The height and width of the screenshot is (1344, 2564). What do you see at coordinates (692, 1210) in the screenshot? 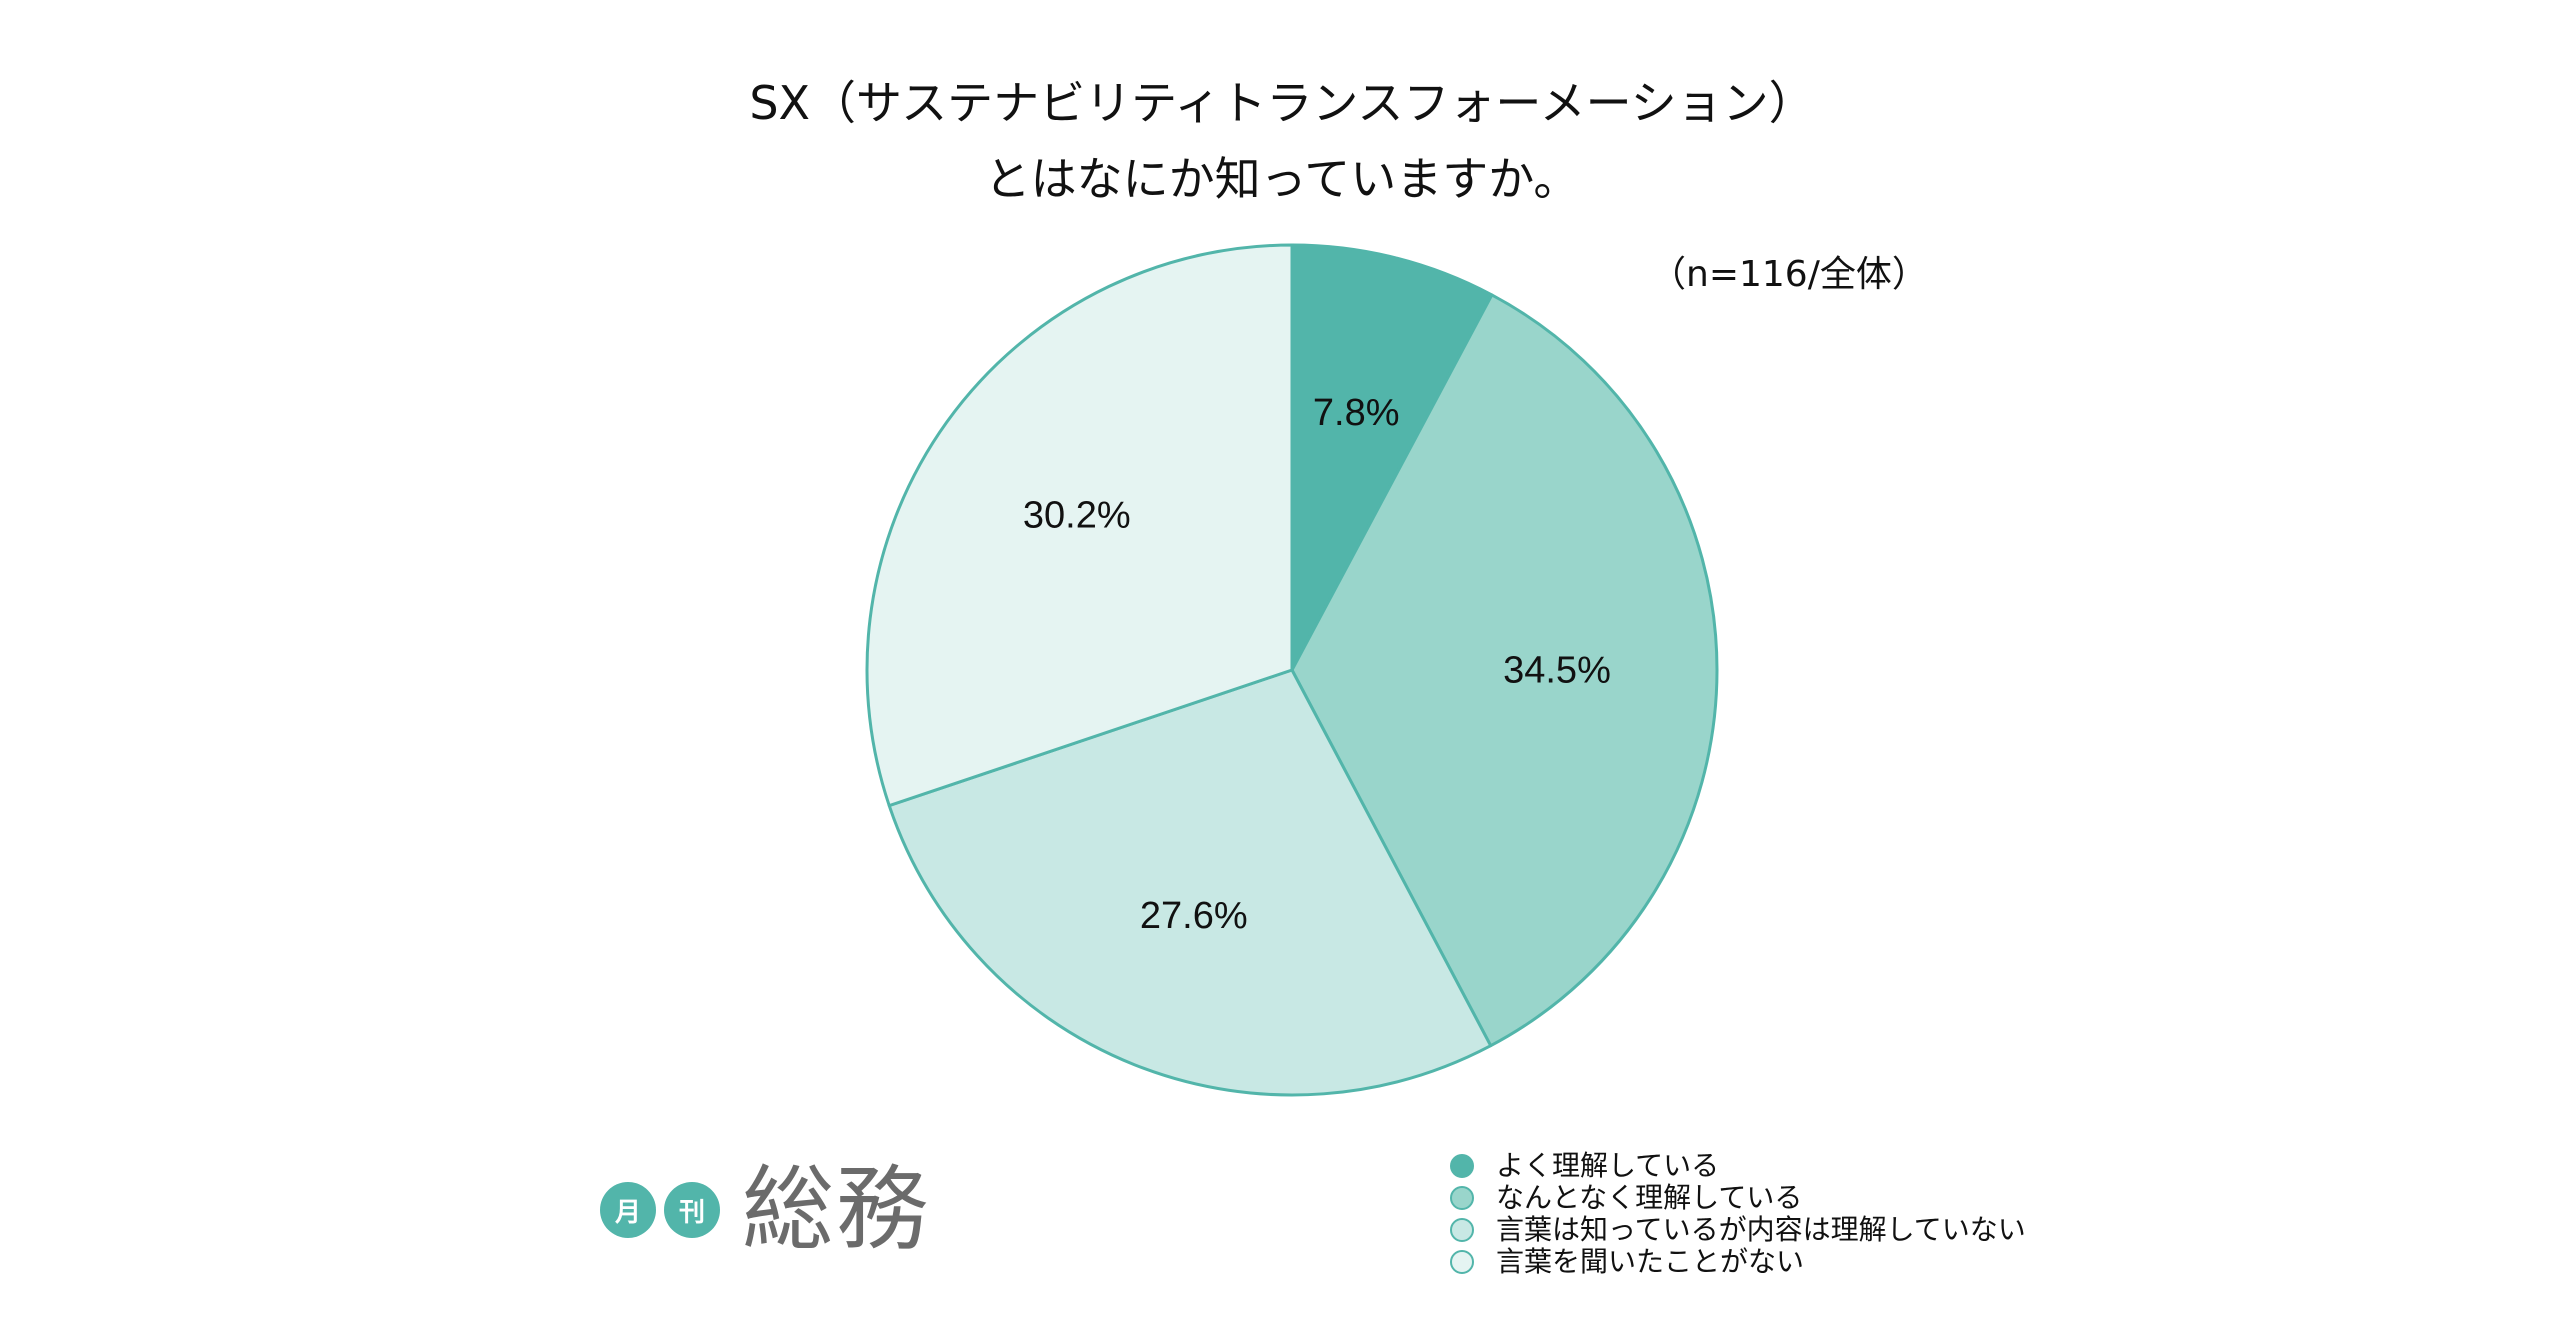
I see `logo-badge-publication: 刊` at bounding box center [692, 1210].